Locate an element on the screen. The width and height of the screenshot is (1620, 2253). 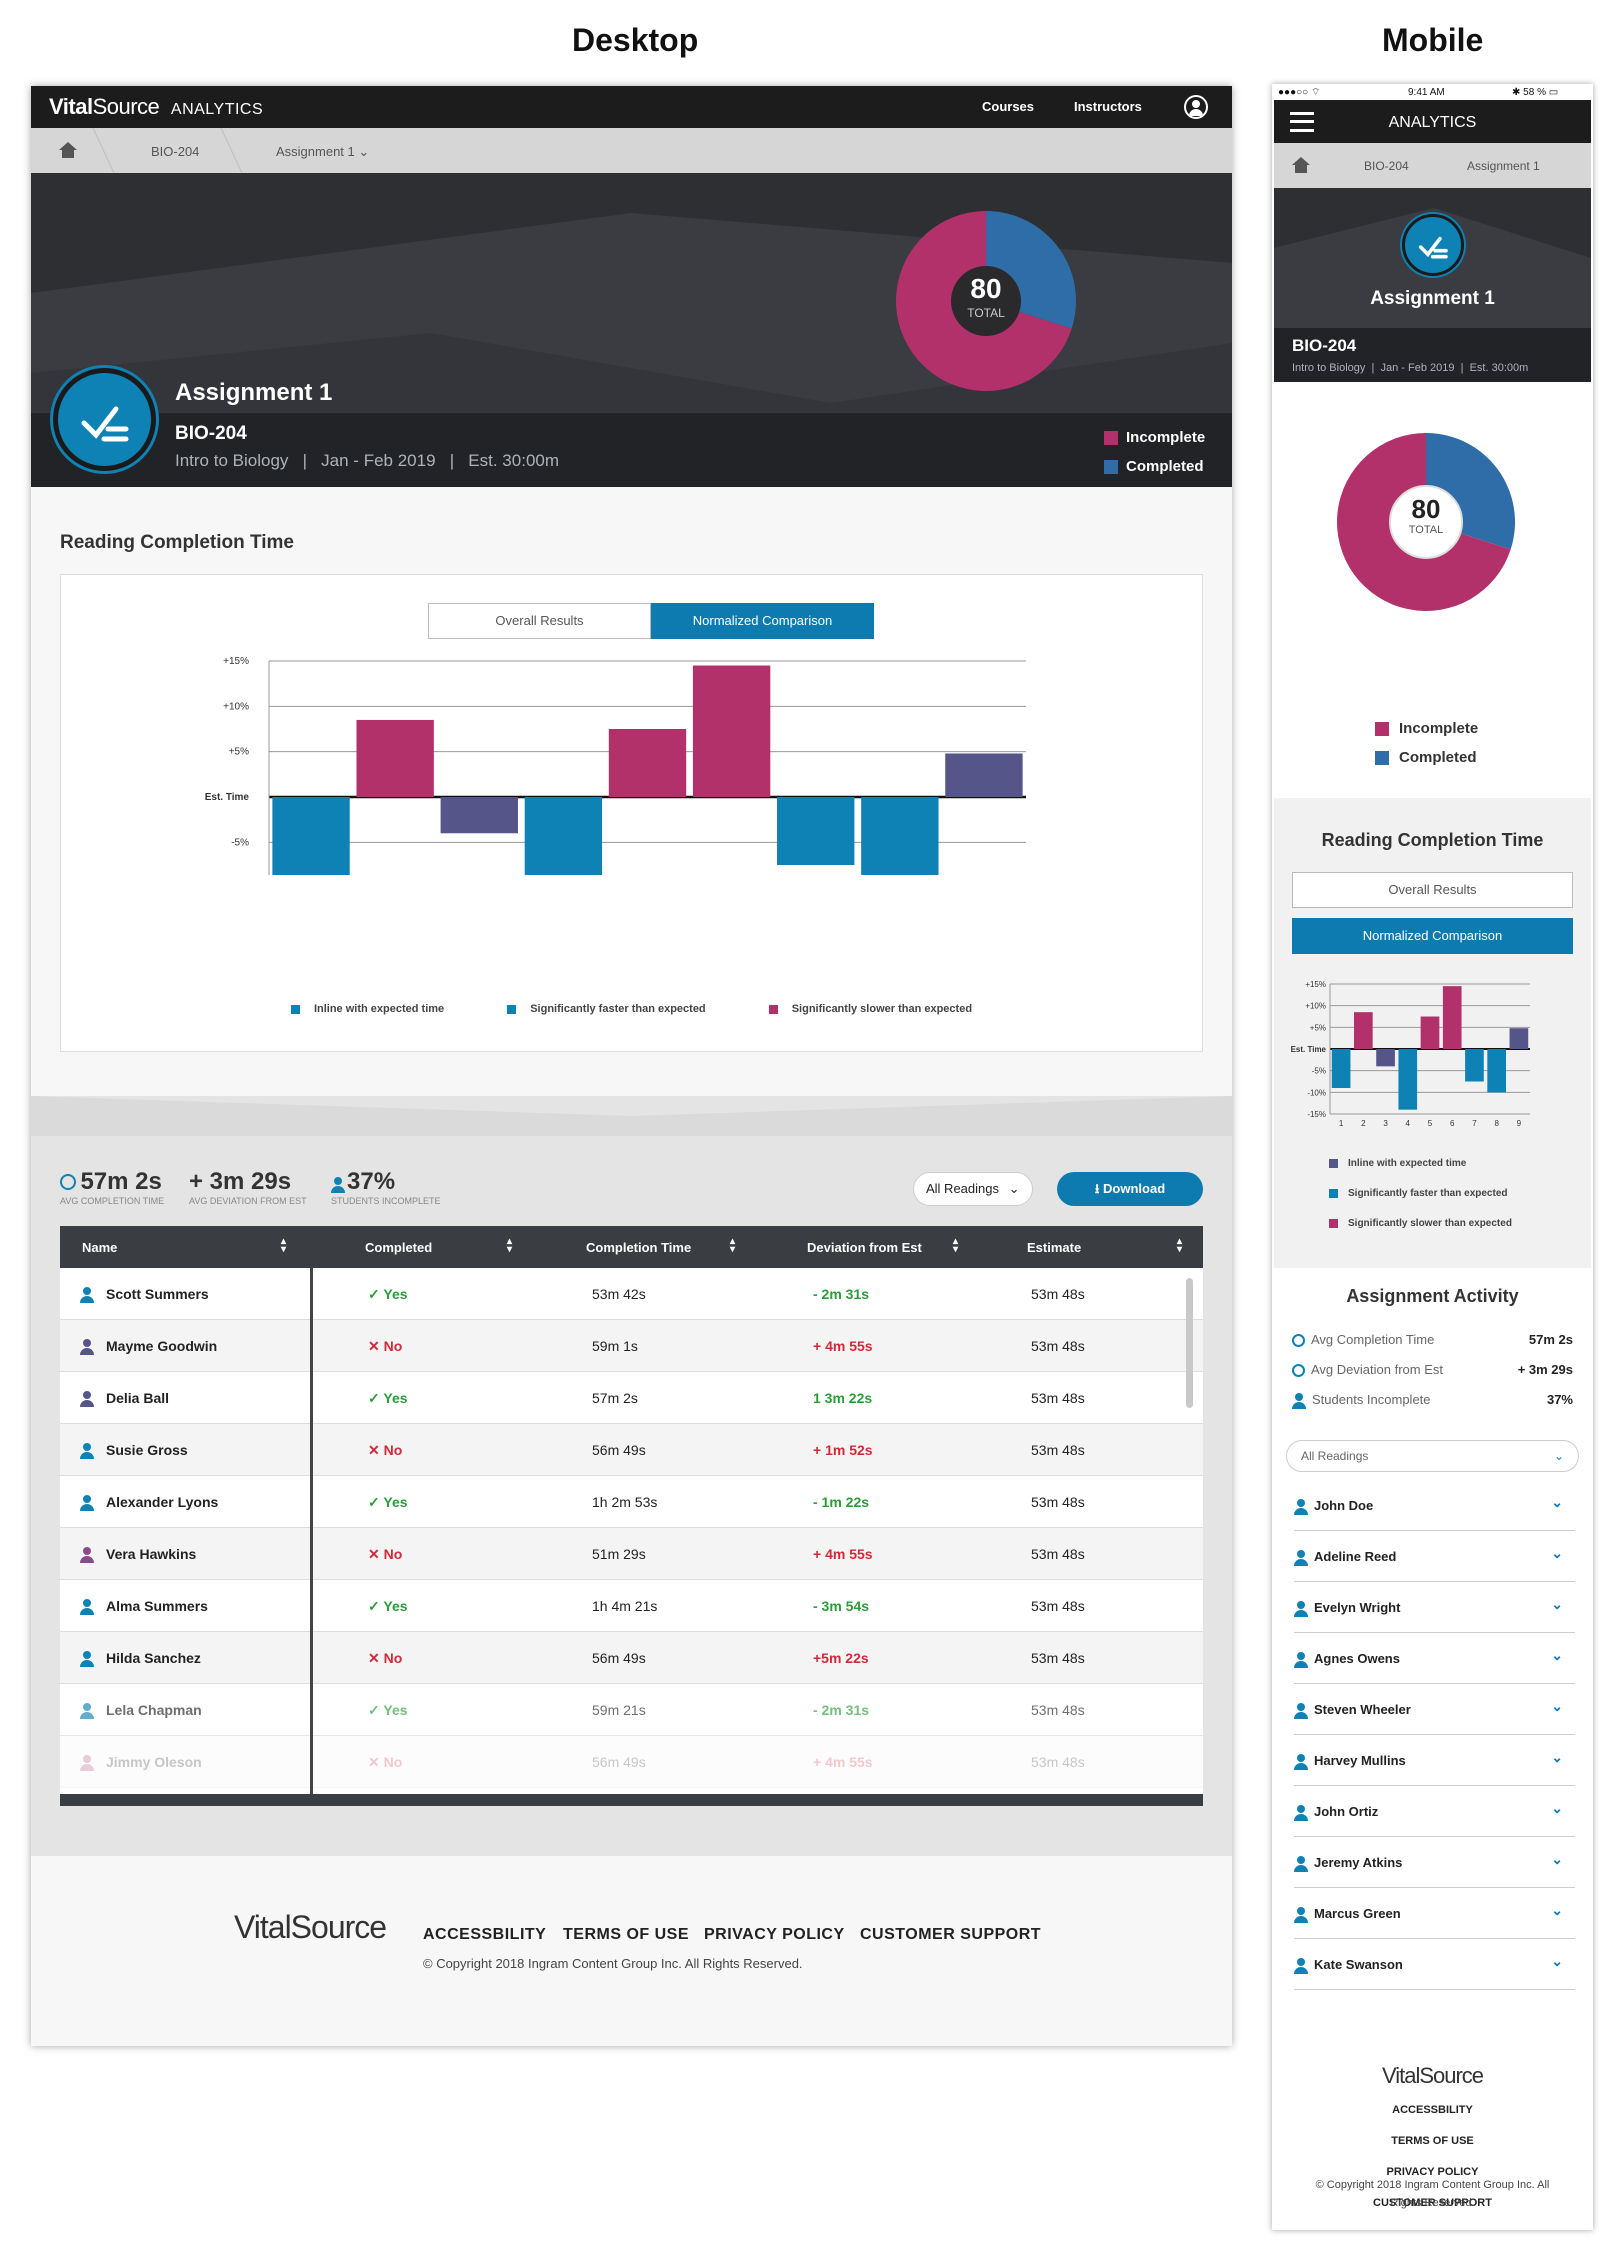
table-scrollbar is located at coordinates (1189, 1343).